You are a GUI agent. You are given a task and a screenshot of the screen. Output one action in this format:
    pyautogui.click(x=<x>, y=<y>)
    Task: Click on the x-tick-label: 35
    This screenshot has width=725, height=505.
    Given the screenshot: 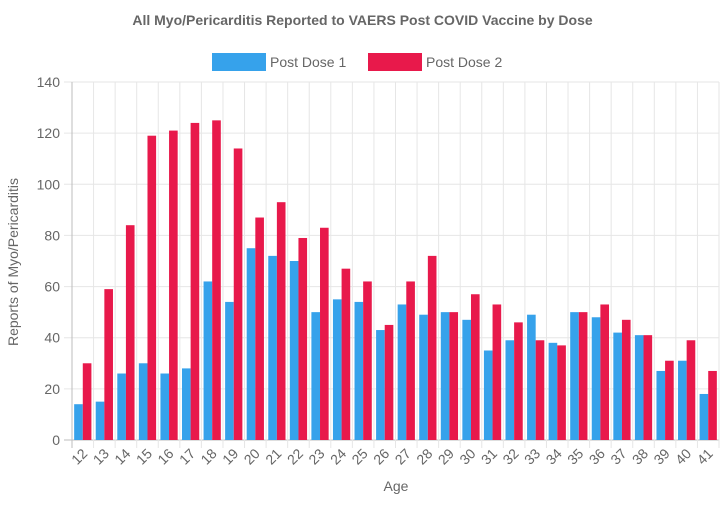 What is the action you would take?
    pyautogui.click(x=575, y=456)
    